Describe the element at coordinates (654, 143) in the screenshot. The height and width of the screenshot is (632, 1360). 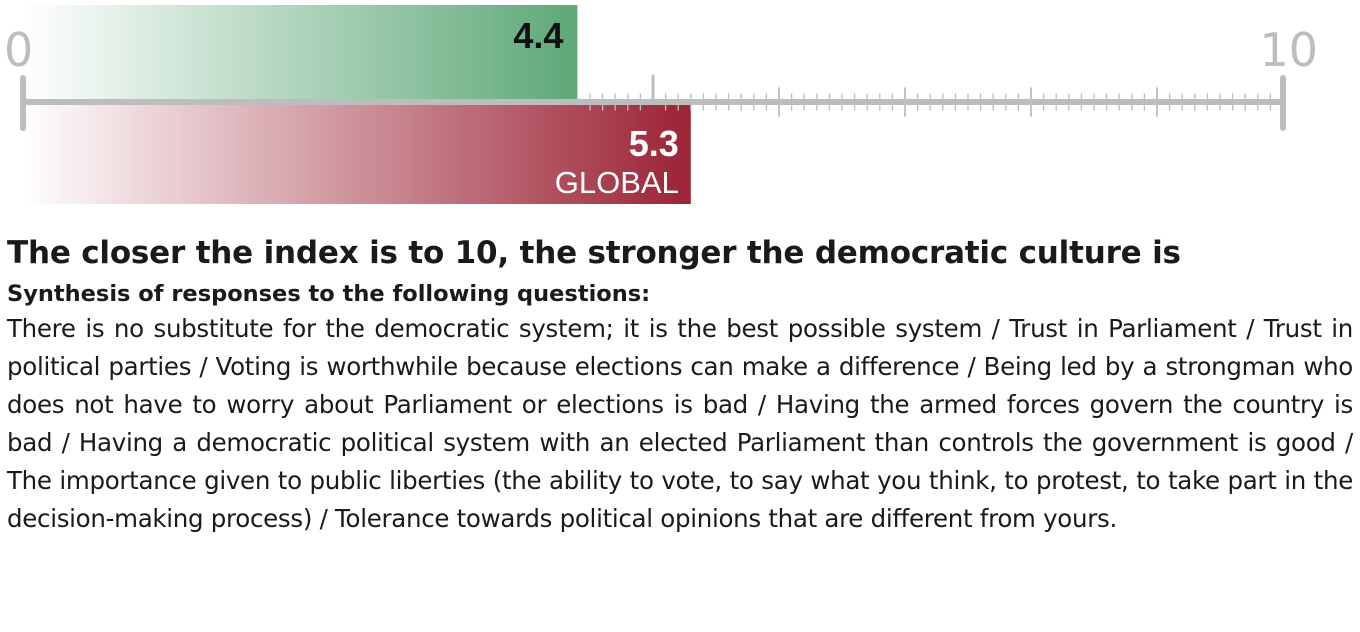
I see `global-value-label: 5.3` at that location.